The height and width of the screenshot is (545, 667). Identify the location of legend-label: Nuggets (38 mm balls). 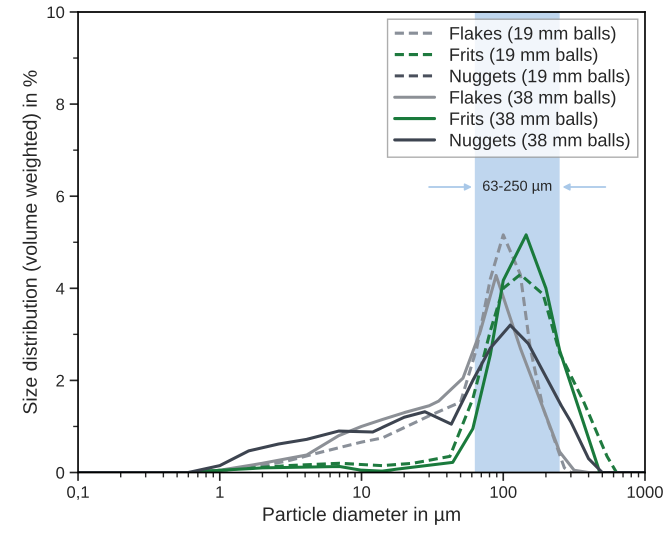
(540, 141).